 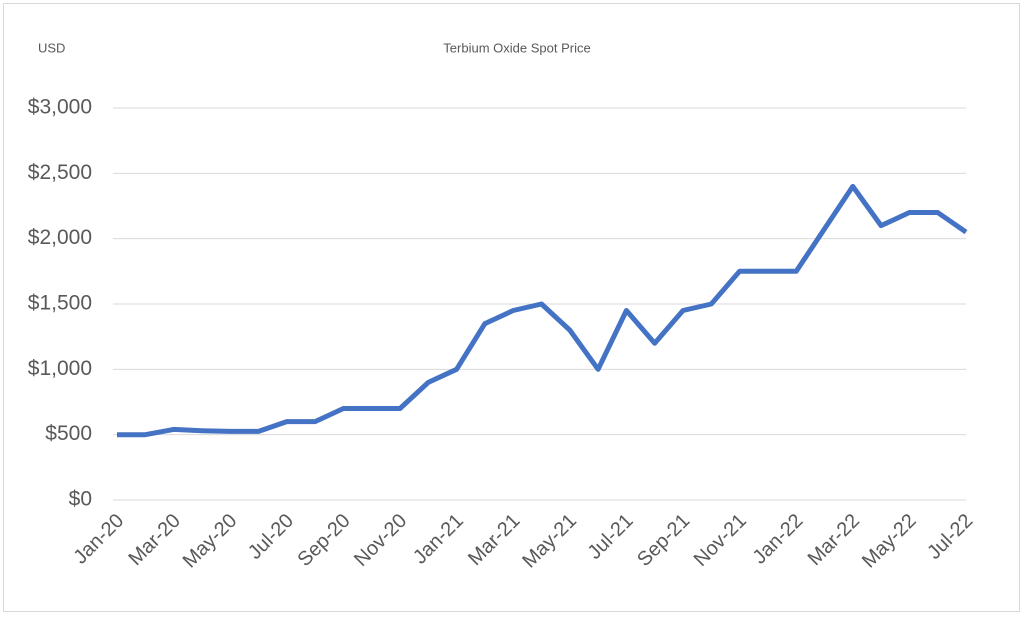 I want to click on y-tick-label: $3,000, so click(x=60, y=107).